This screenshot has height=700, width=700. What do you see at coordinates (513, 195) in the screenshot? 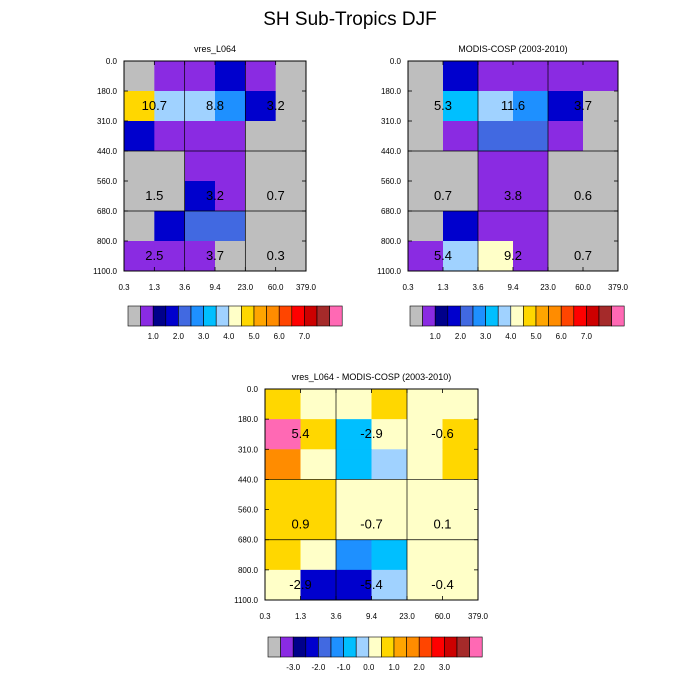
I see `modis-value-label: 3.8` at bounding box center [513, 195].